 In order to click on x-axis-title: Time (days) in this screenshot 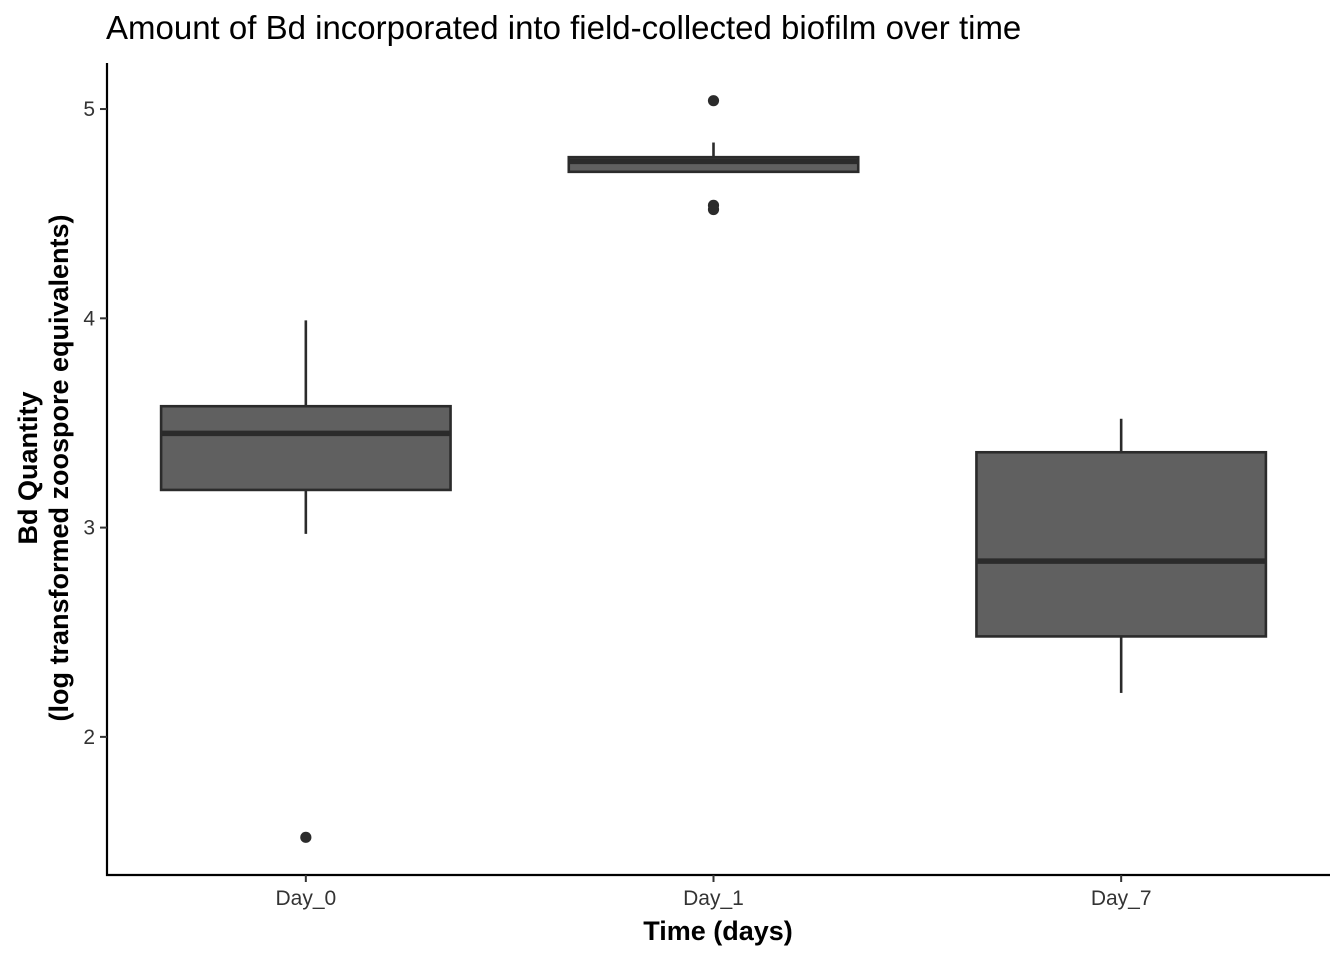, I will do `click(718, 931)`.